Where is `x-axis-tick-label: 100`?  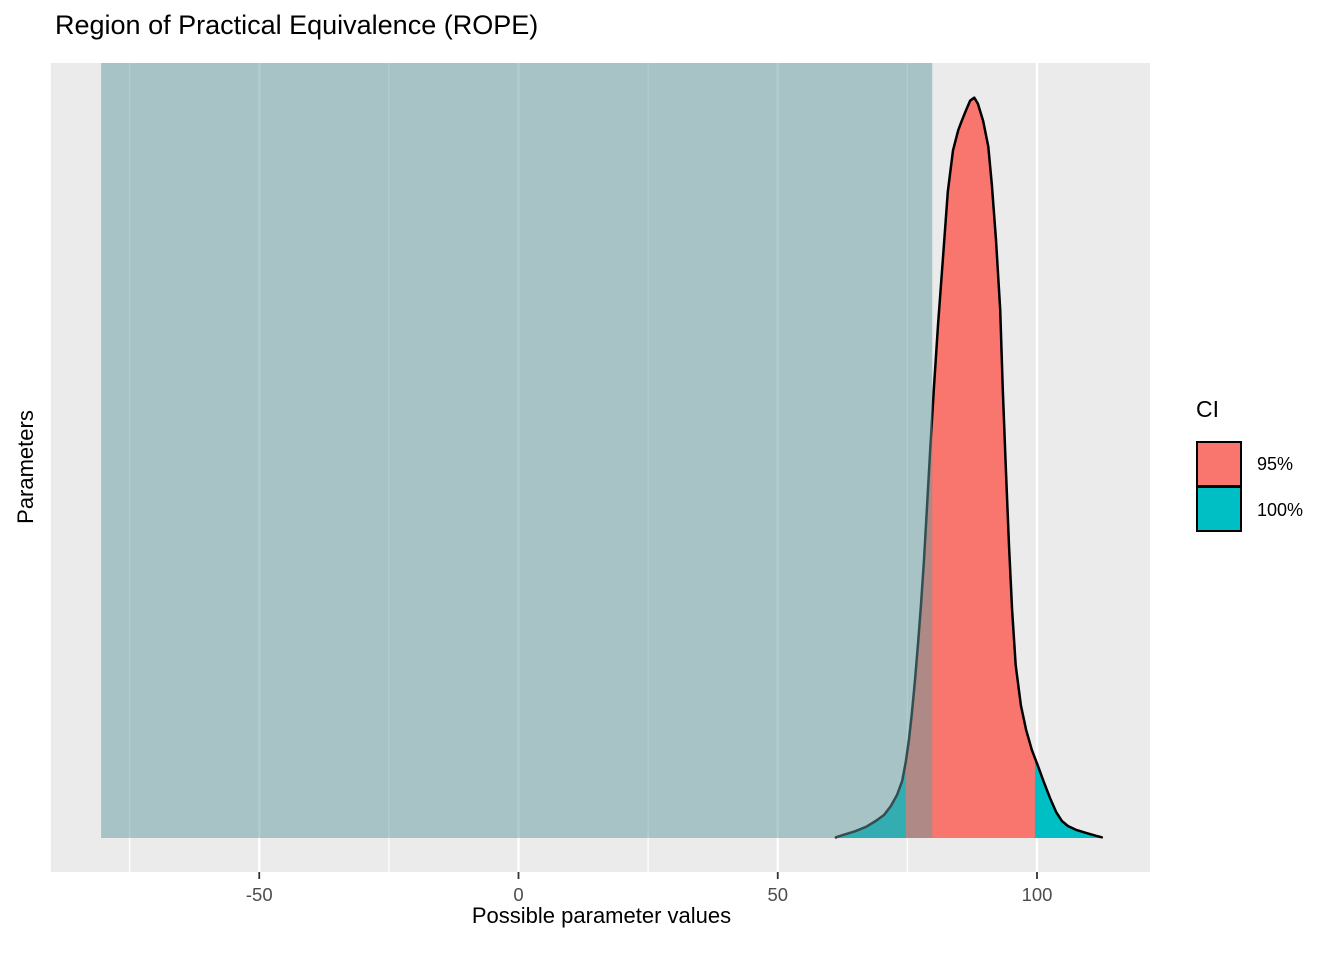
x-axis-tick-label: 100 is located at coordinates (1037, 894).